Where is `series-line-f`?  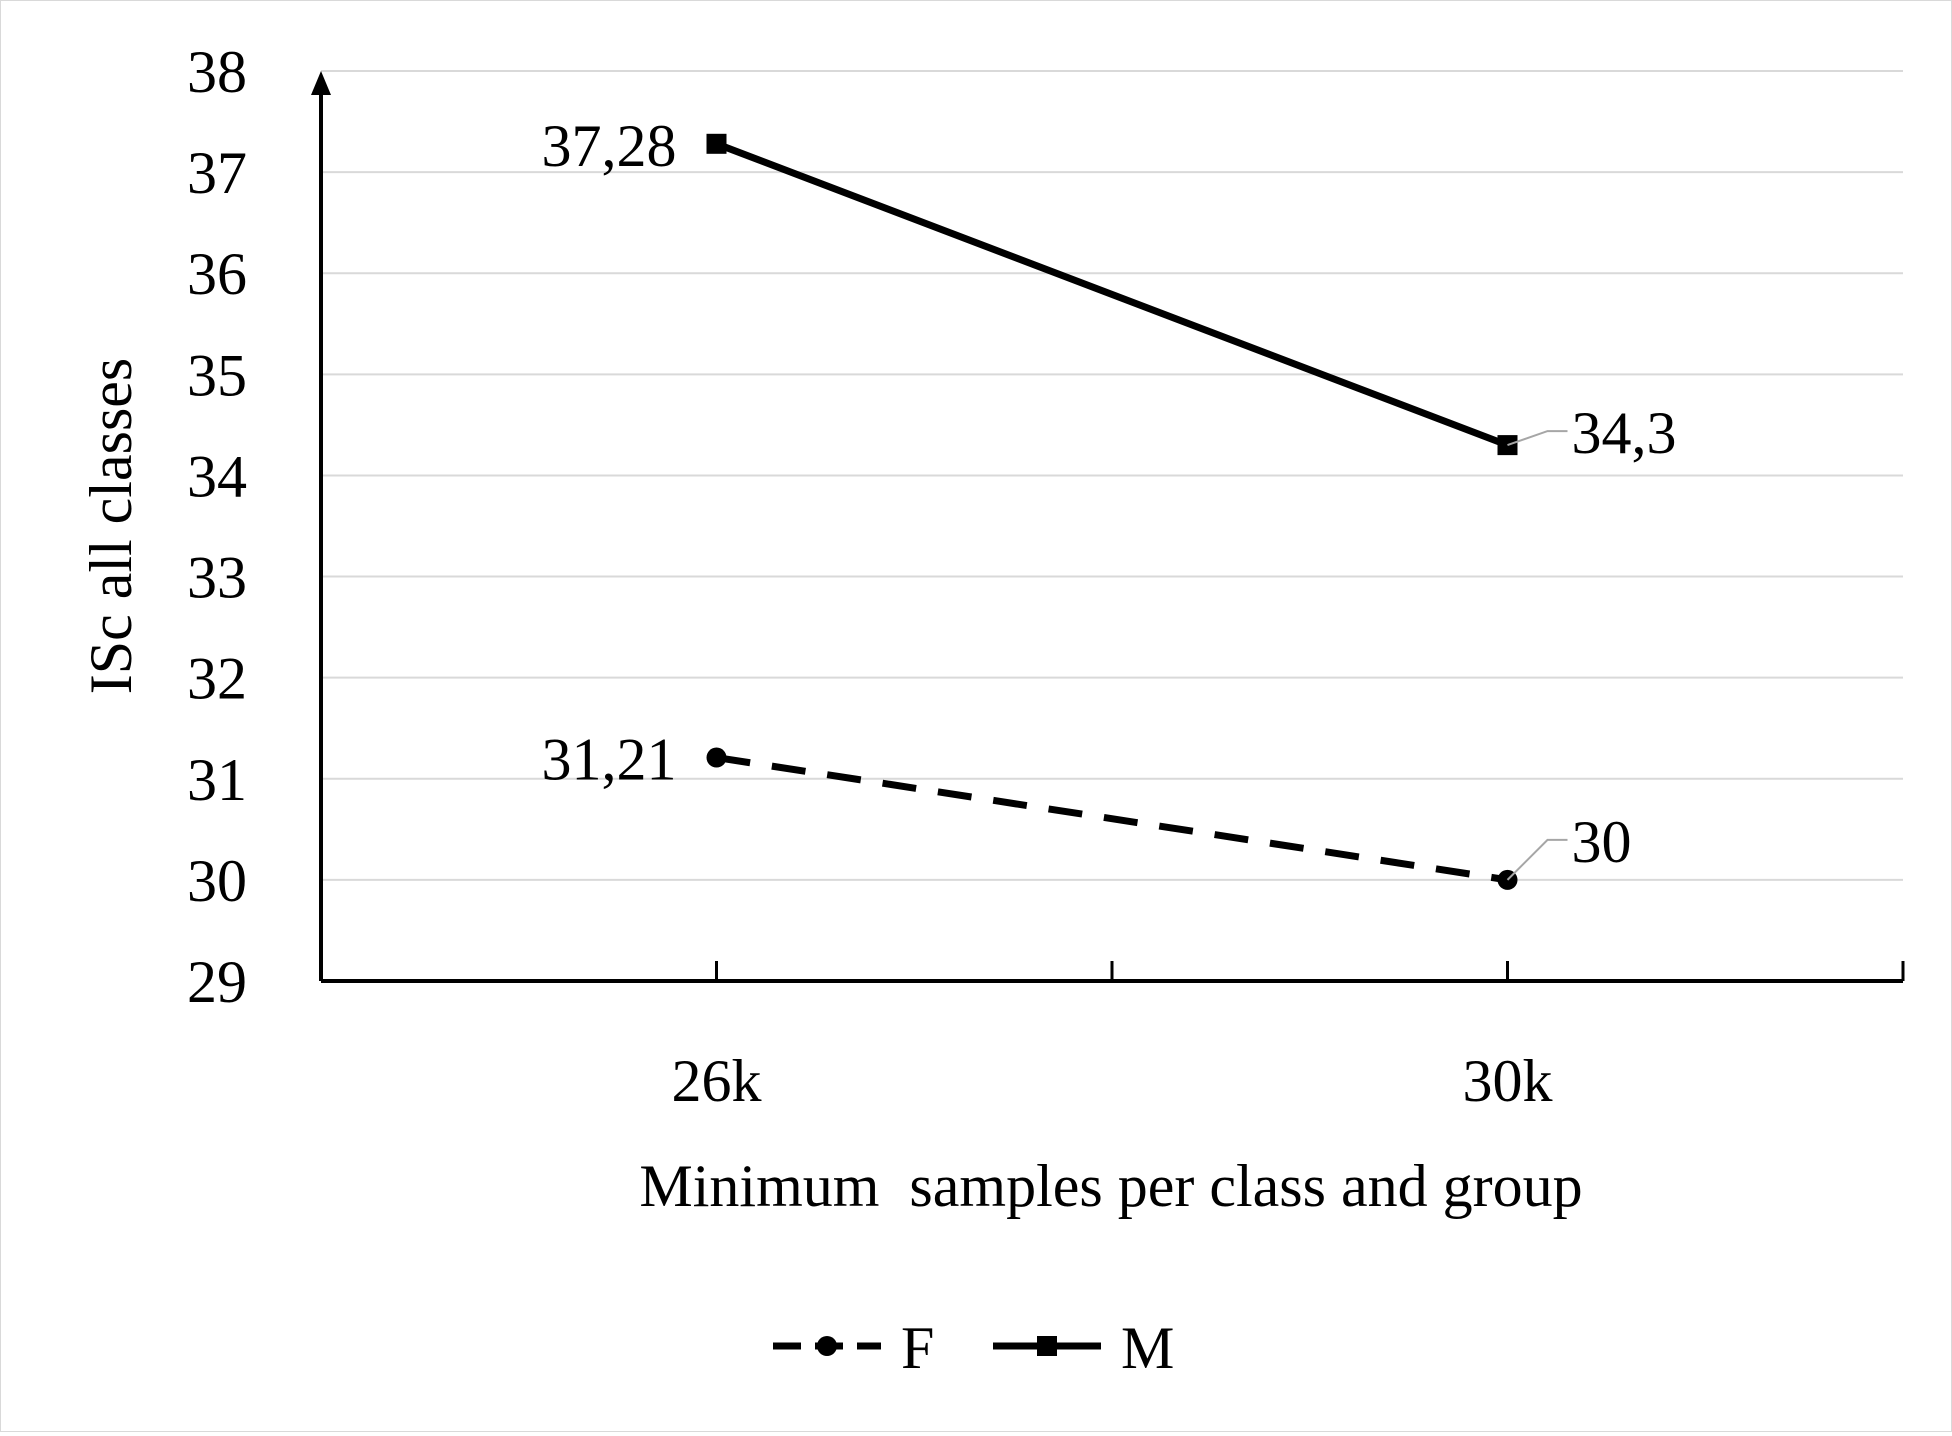 series-line-f is located at coordinates (1112, 819).